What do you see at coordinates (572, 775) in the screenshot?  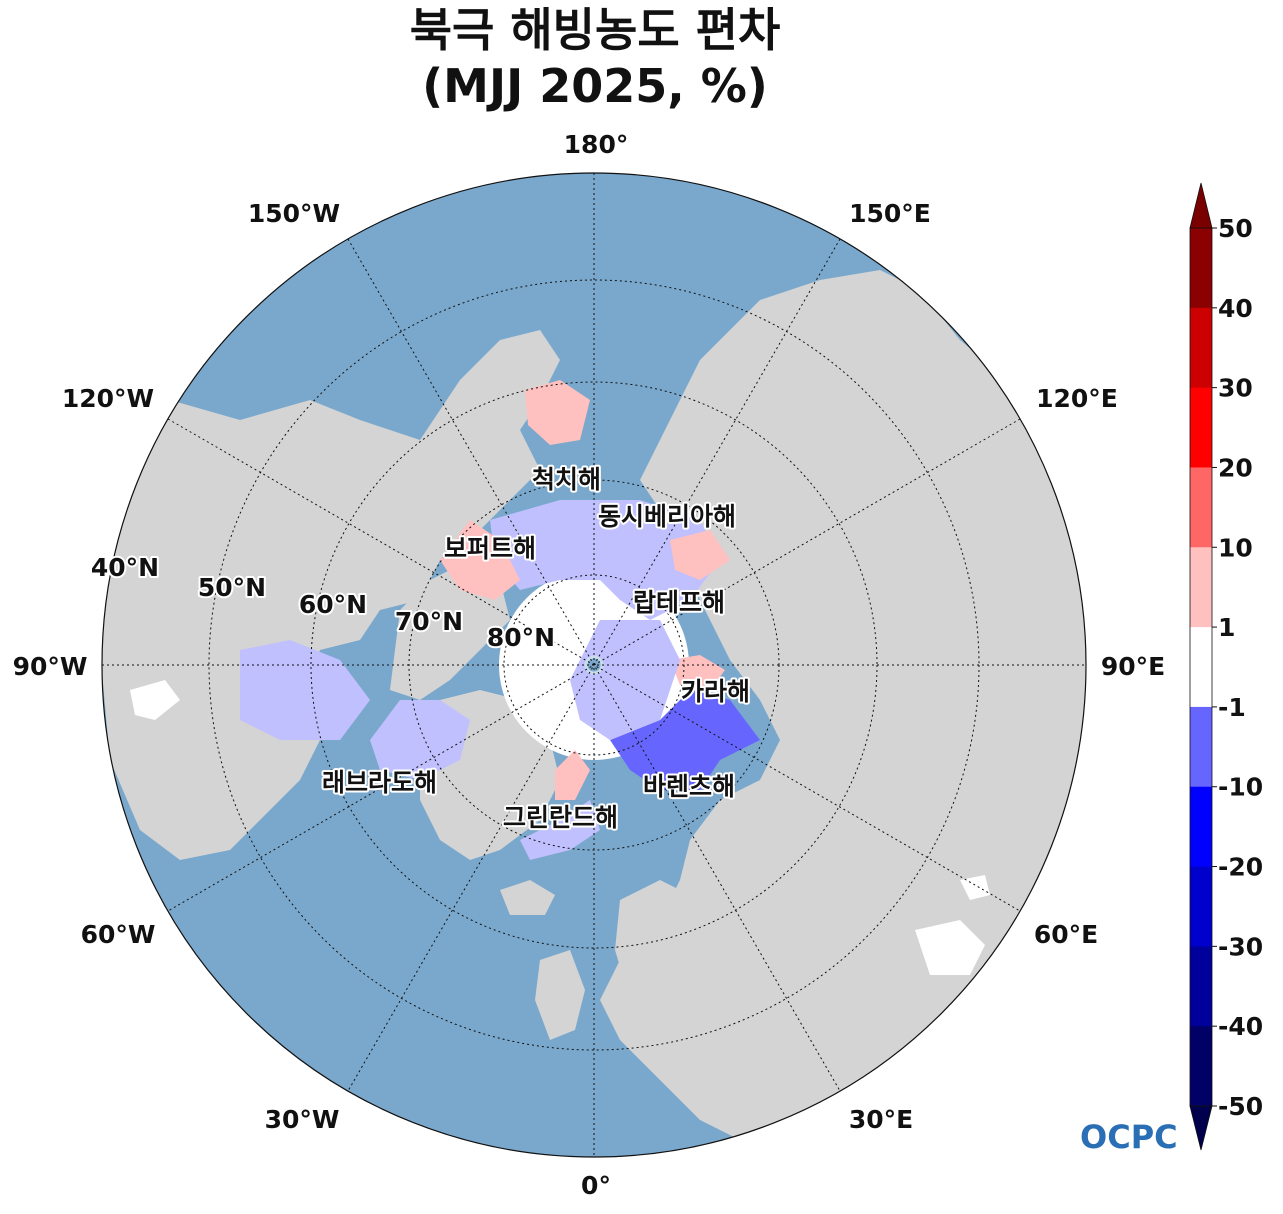 I see `ice-anomaly-greenland-pink` at bounding box center [572, 775].